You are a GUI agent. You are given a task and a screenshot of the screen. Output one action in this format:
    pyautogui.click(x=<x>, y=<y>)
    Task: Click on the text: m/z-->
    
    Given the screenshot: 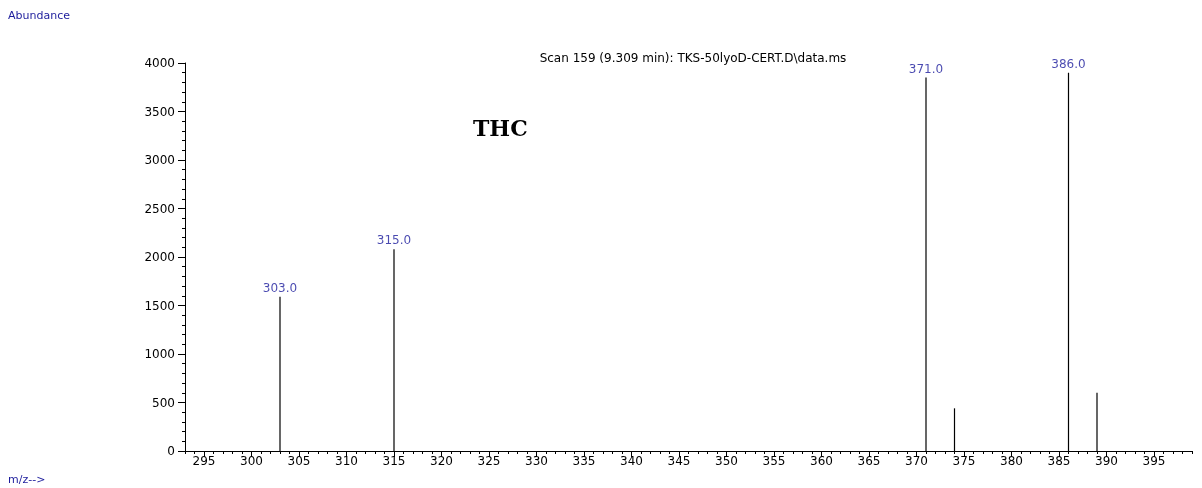 What is the action you would take?
    pyautogui.click(x=27, y=479)
    